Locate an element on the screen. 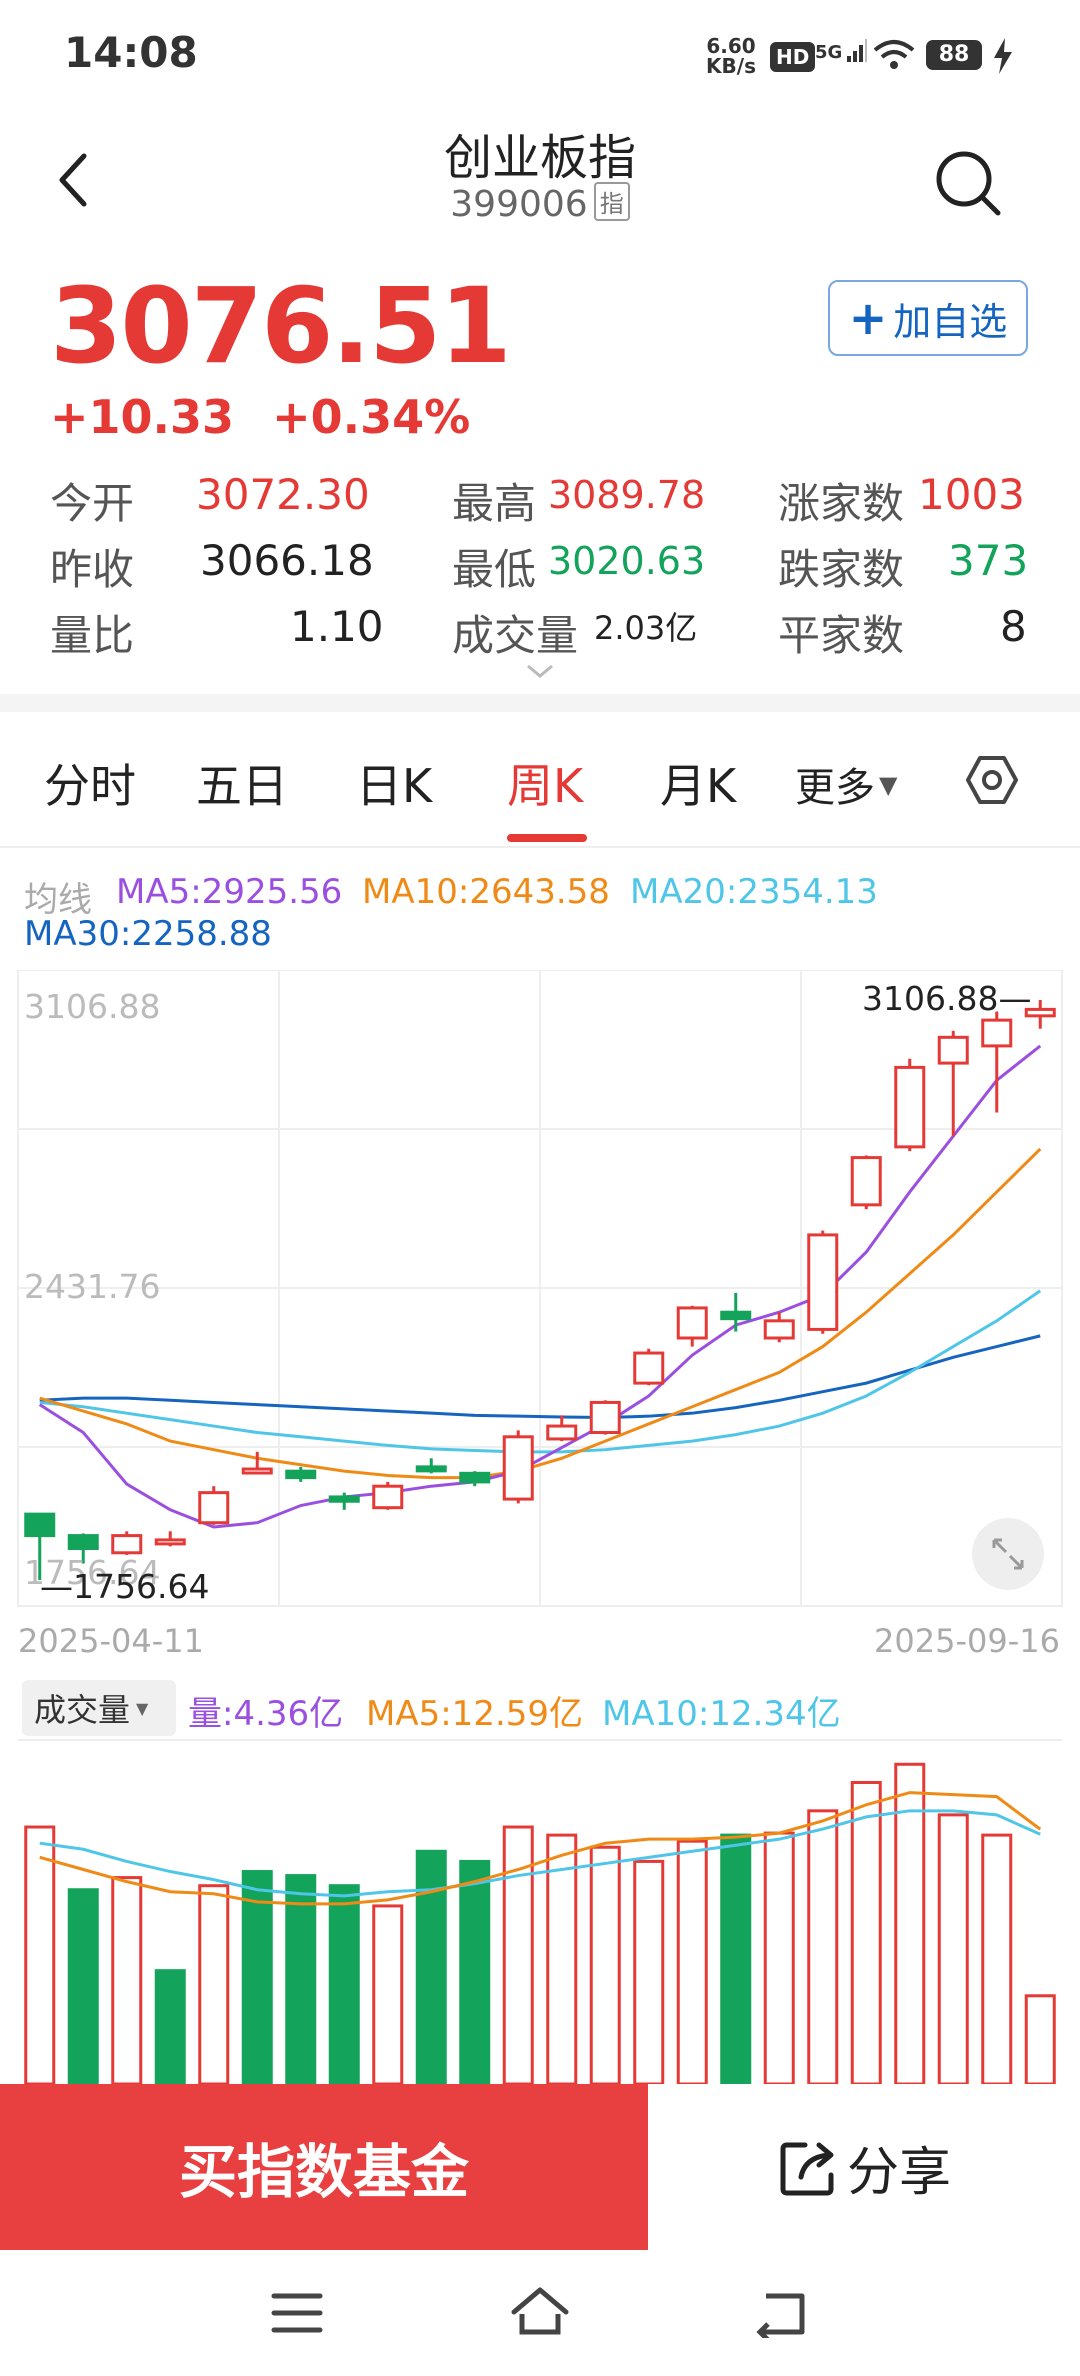  plus-icon: + is located at coordinates (868, 318).